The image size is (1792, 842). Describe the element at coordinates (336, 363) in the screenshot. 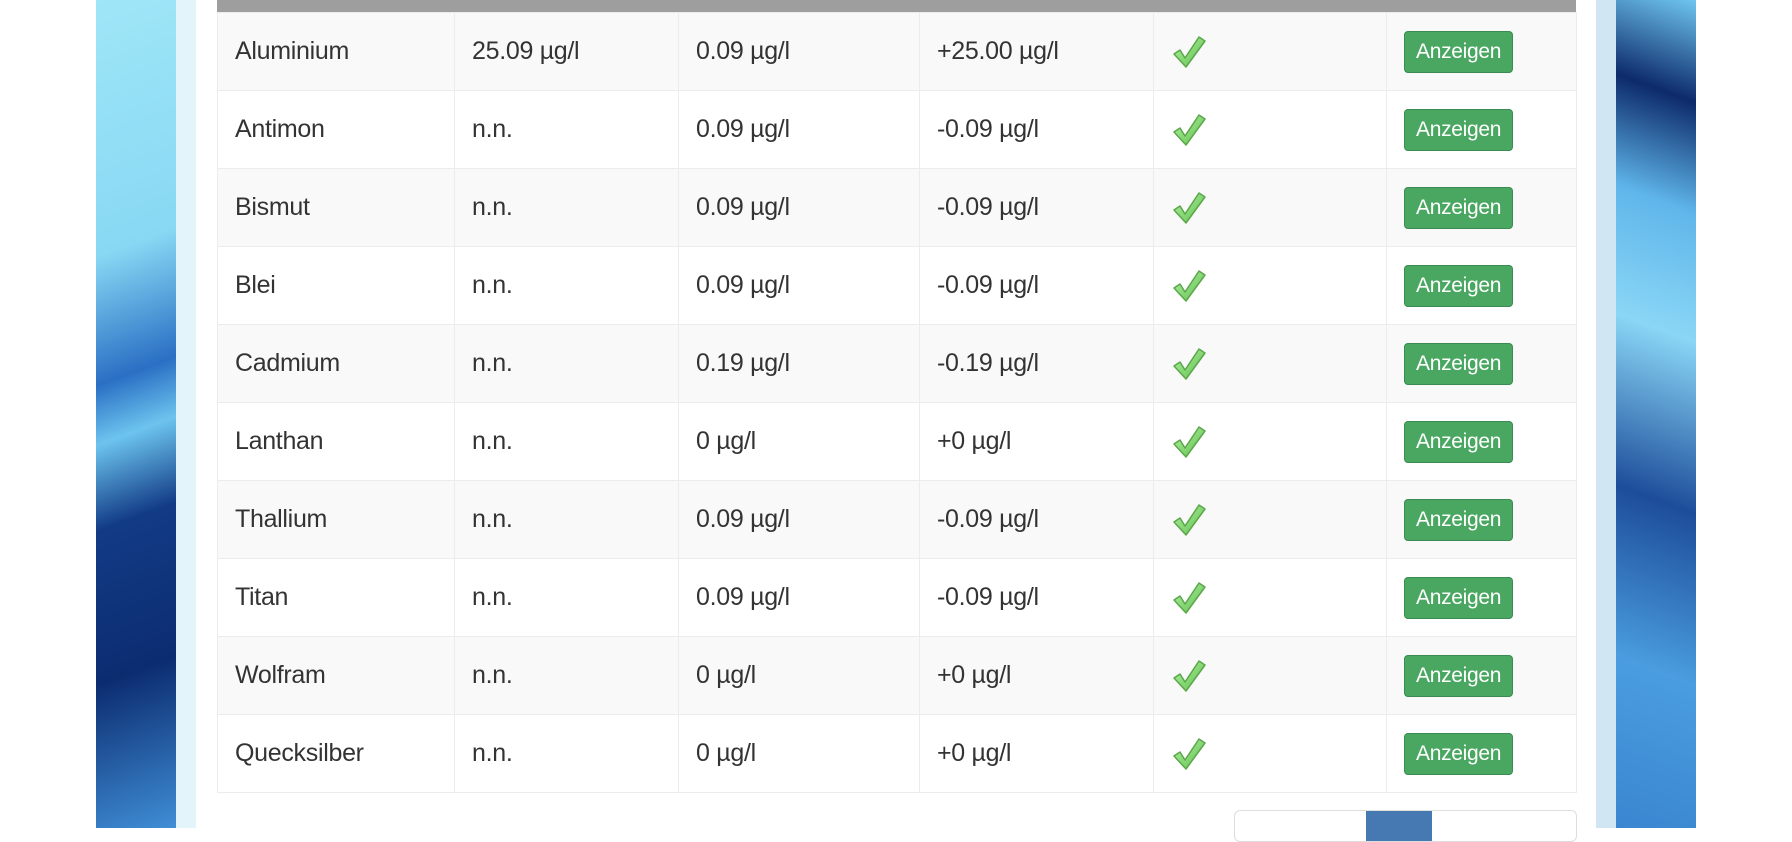

I see `element-name: Cadmium` at that location.